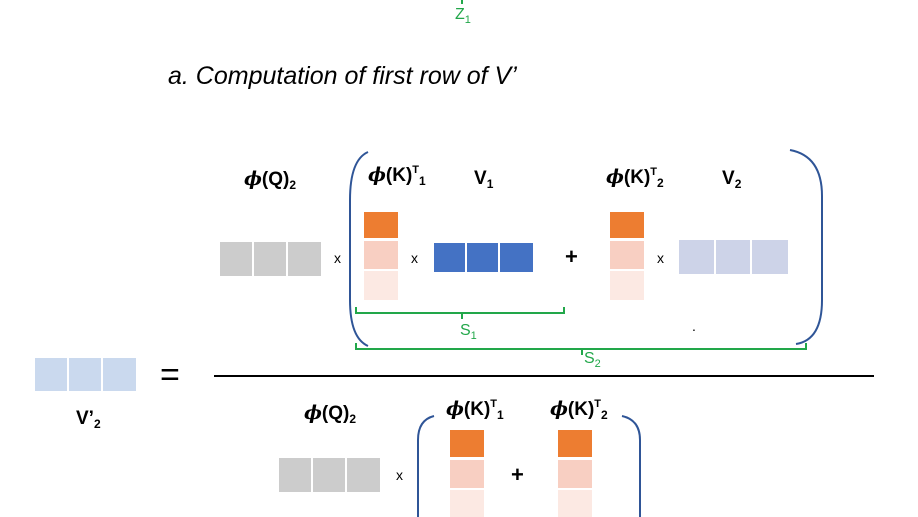 Image resolution: width=918 pixels, height=517 pixels. I want to click on equals-operator: =, so click(170, 375).